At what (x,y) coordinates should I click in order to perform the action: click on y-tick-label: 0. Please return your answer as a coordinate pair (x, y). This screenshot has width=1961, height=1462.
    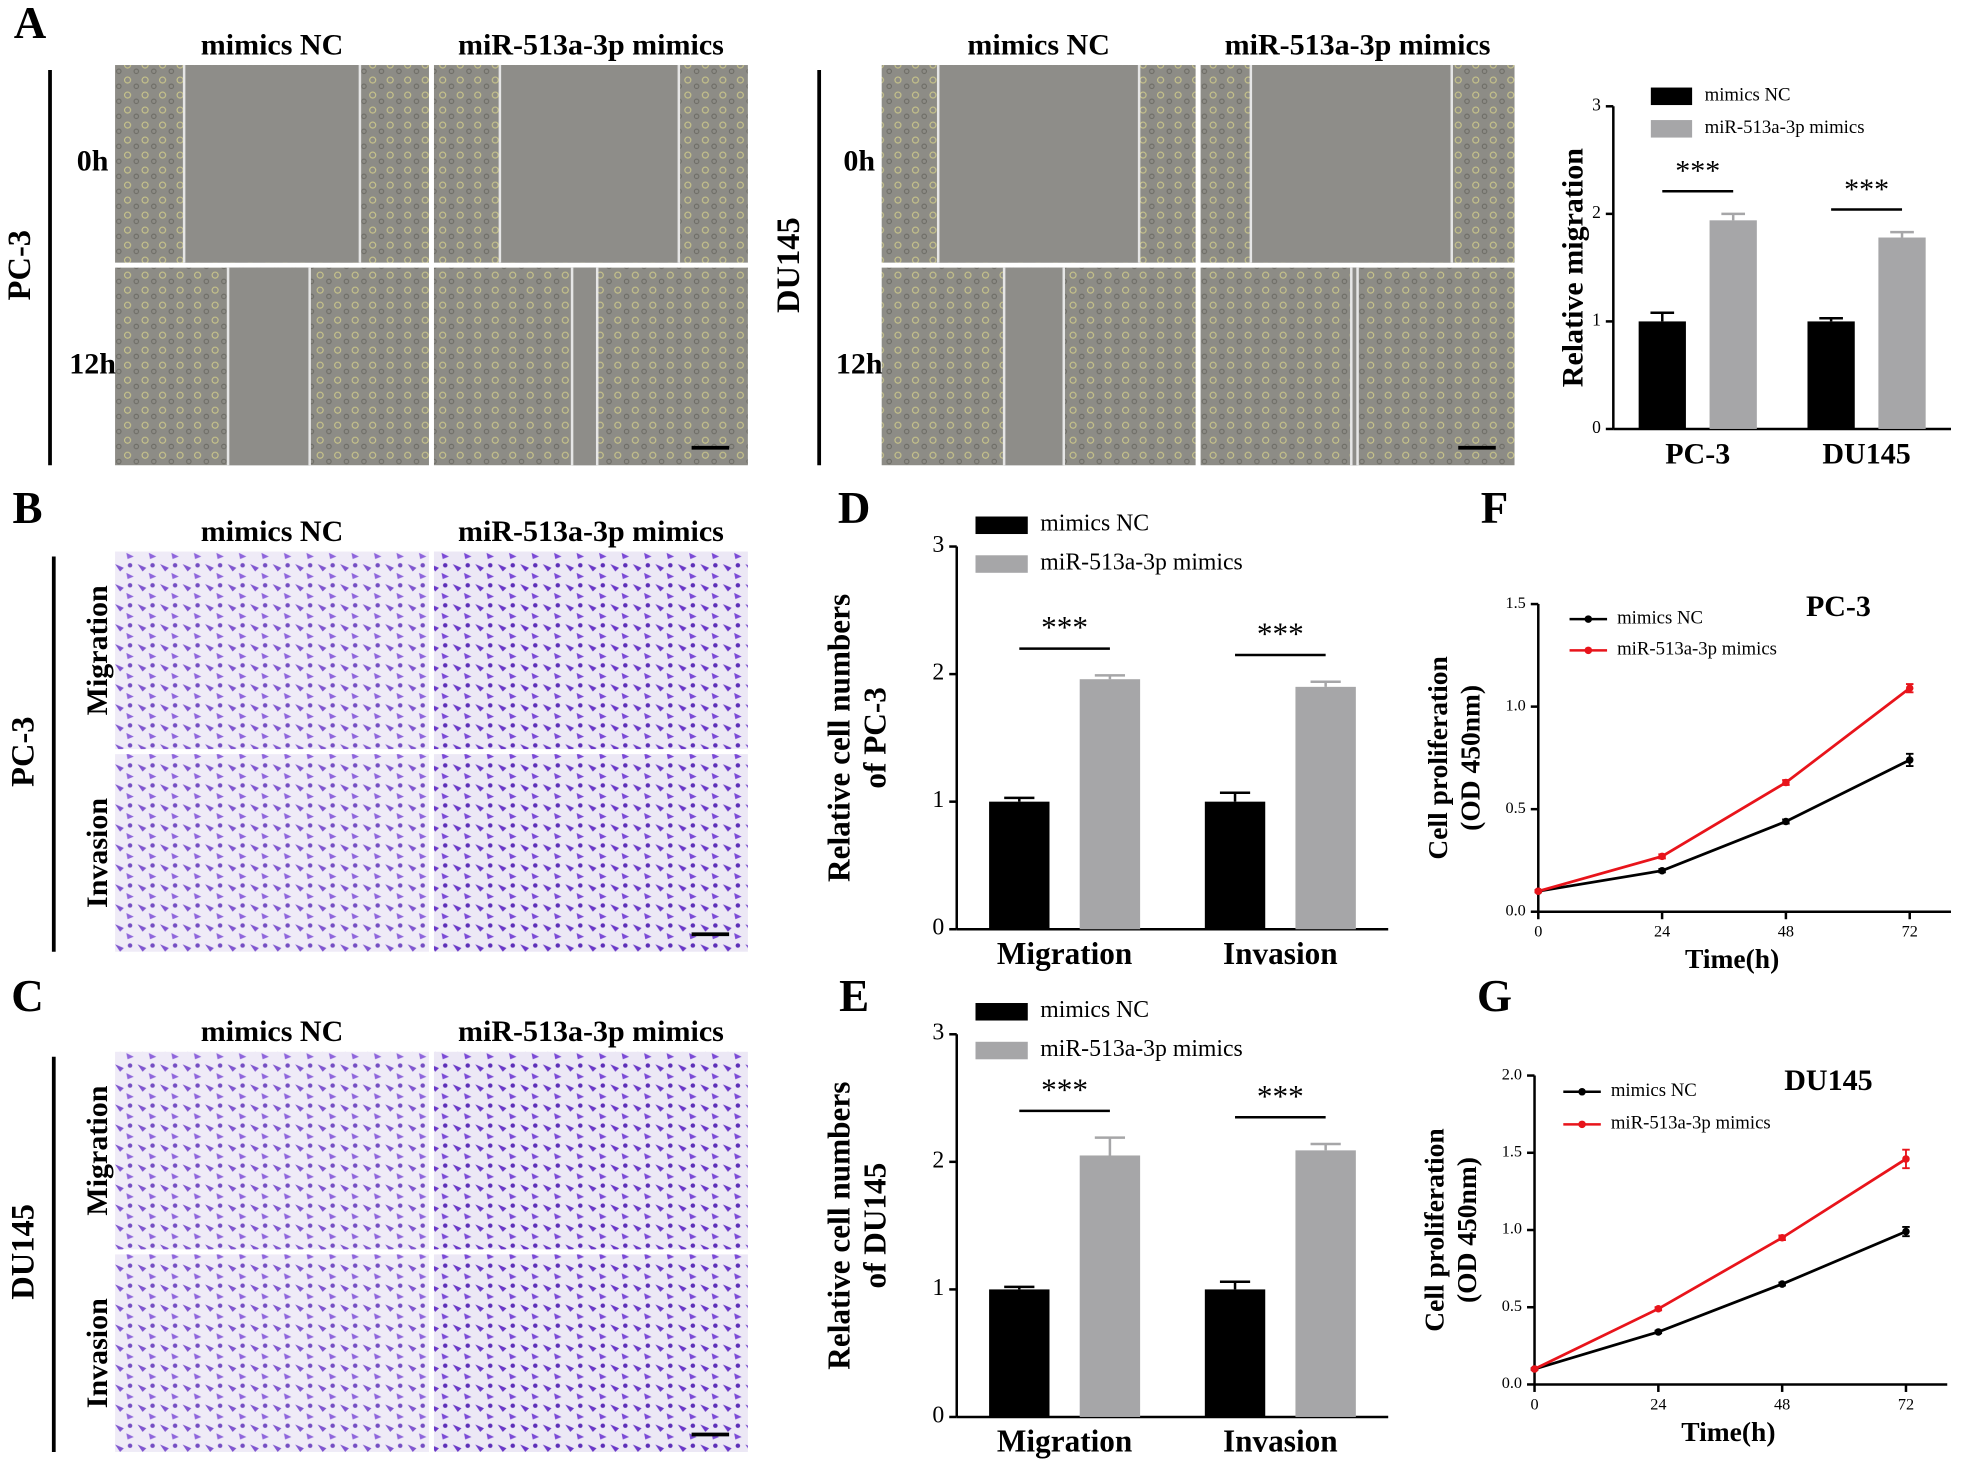
    Looking at the image, I should click on (1596, 427).